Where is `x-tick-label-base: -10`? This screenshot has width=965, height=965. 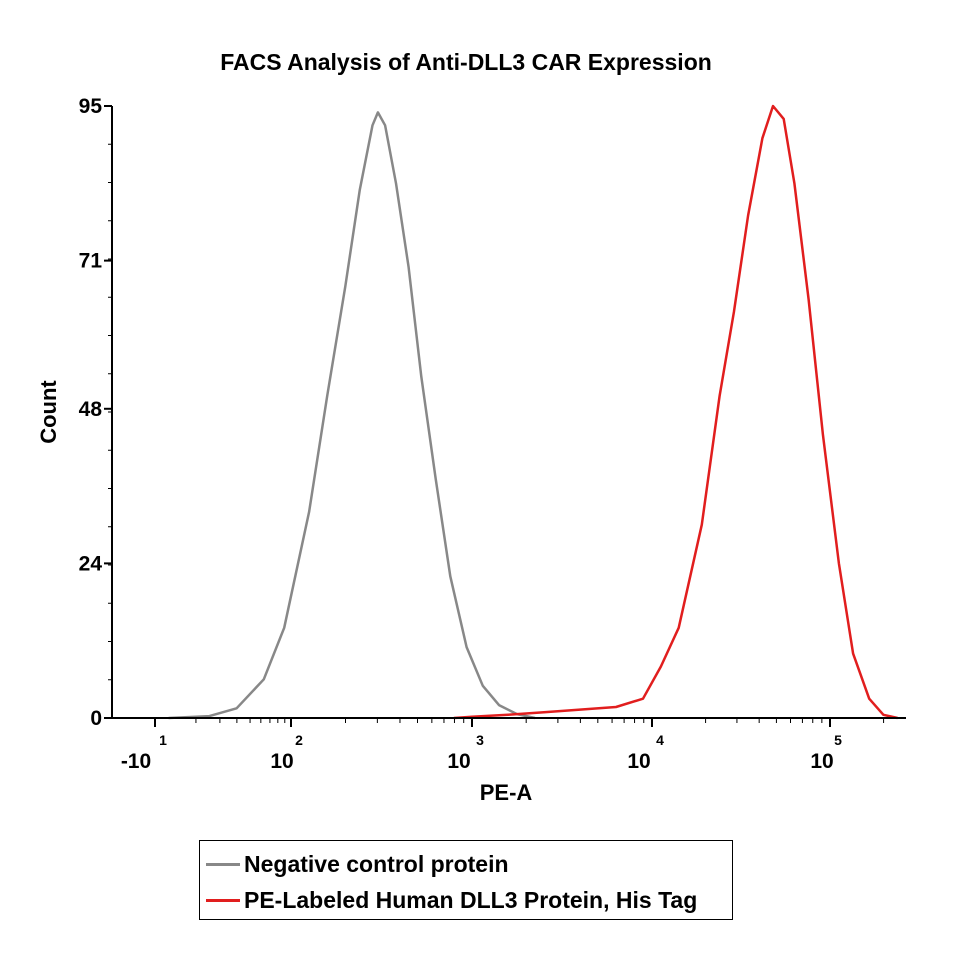 x-tick-label-base: -10 is located at coordinates (136, 761).